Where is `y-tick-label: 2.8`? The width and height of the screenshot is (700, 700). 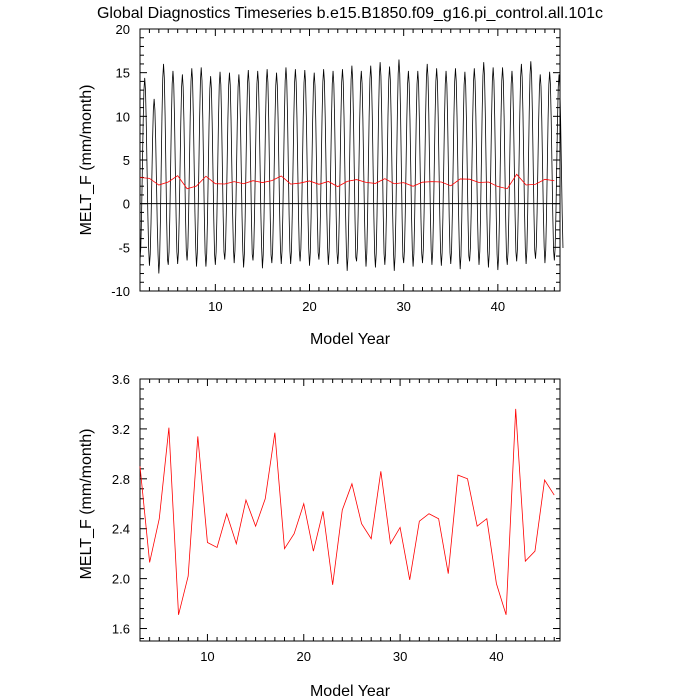
y-tick-label: 2.8 is located at coordinates (121, 479).